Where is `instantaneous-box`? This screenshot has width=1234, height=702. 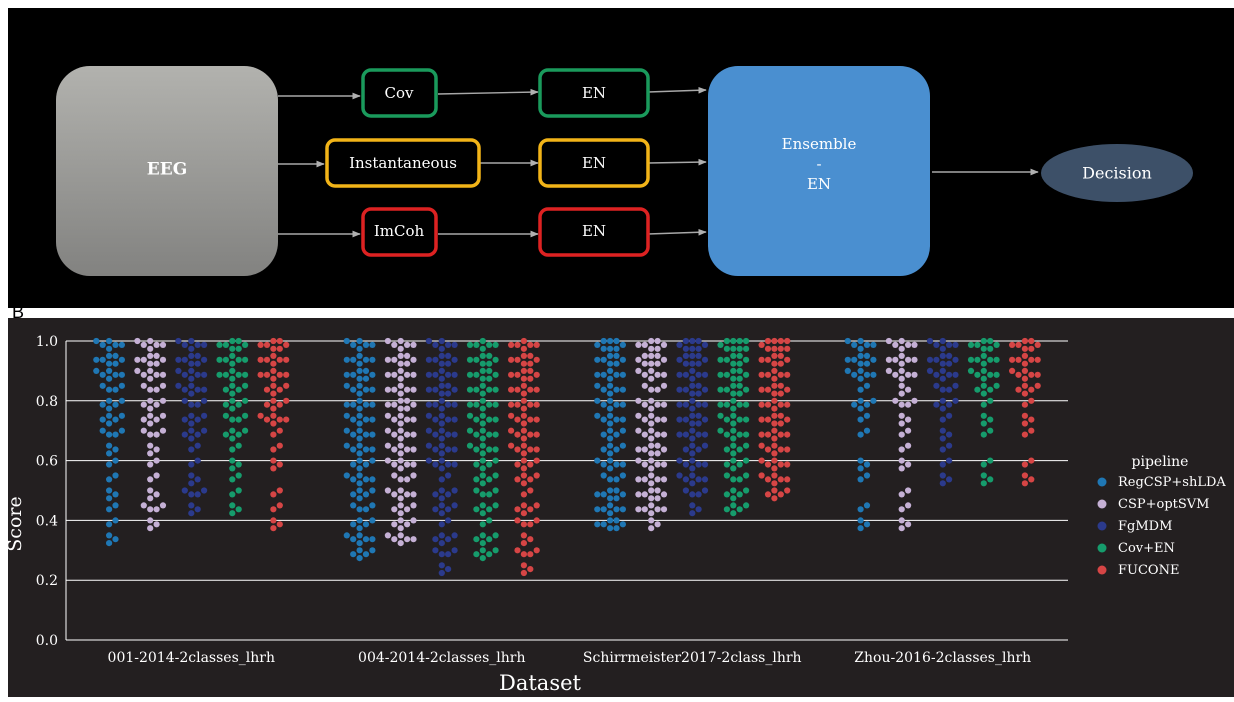
instantaneous-box is located at coordinates (403, 163).